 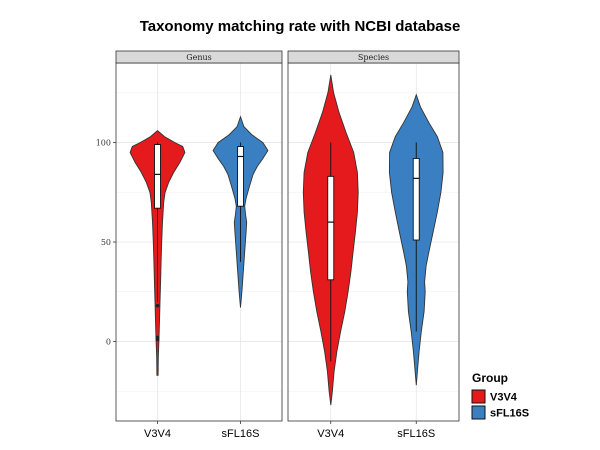 I want to click on facet-label-genus: Genus, so click(x=199, y=57).